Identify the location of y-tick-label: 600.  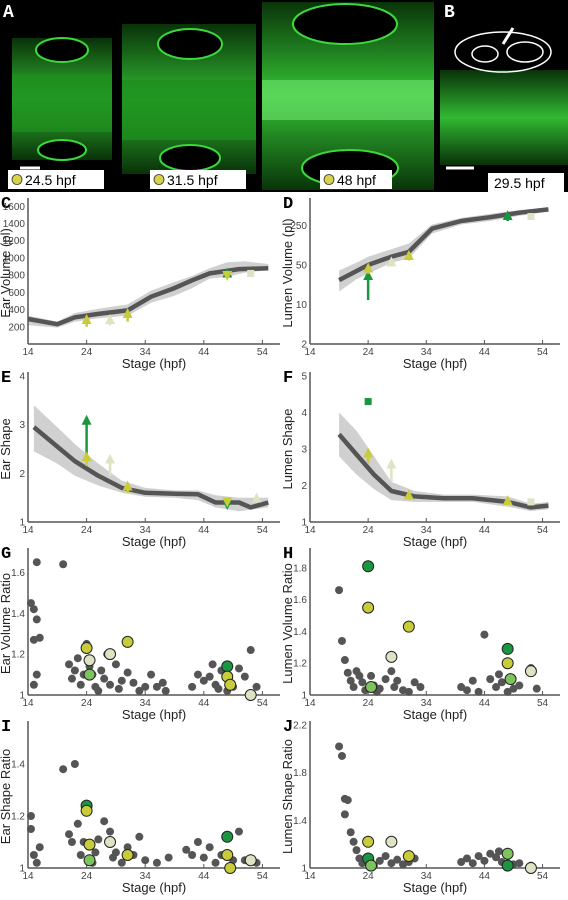
(16, 293).